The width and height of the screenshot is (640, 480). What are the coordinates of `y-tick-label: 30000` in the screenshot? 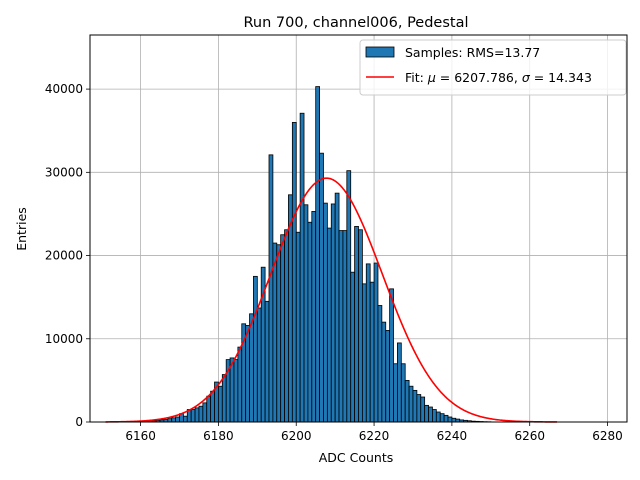 It's located at (64, 172).